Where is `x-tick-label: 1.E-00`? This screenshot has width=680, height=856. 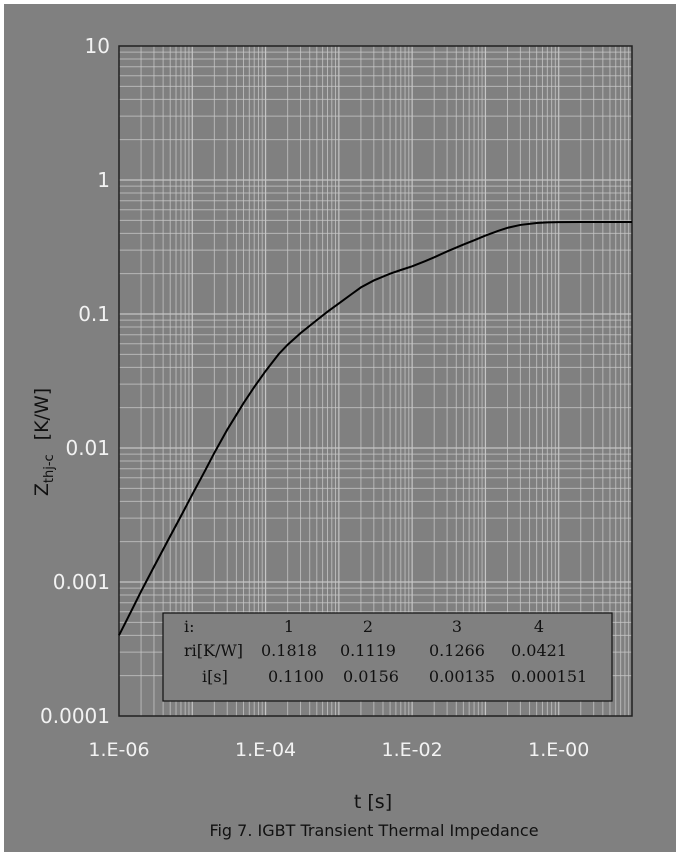
x-tick-label: 1.E-00 is located at coordinates (558, 750).